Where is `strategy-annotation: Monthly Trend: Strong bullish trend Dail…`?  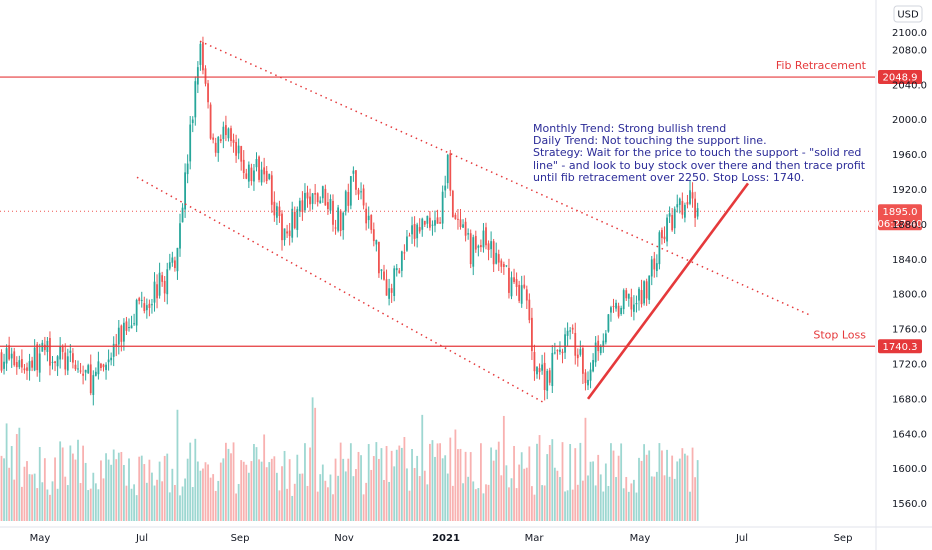
strategy-annotation: Monthly Trend: Strong bullish trend Dail… is located at coordinates (703, 153).